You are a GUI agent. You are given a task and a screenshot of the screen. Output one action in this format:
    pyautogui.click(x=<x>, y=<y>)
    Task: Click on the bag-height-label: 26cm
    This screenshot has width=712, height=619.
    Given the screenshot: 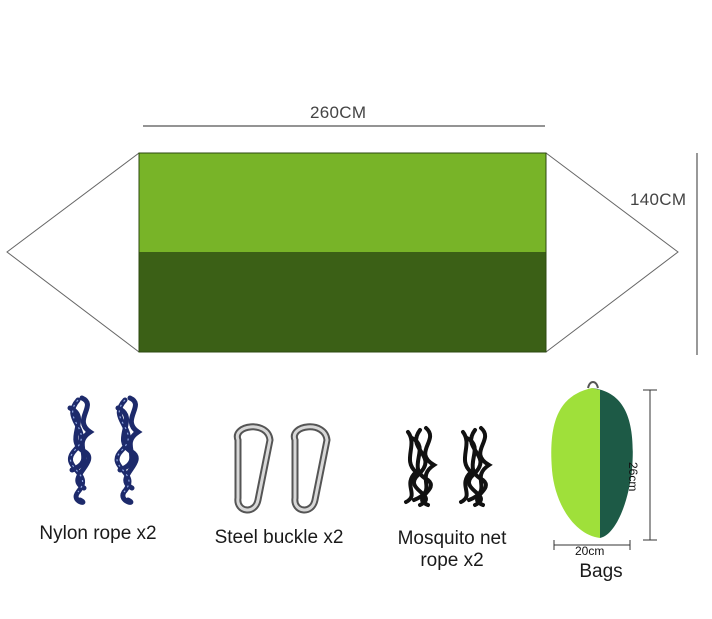 What is the action you would take?
    pyautogui.click(x=633, y=477)
    